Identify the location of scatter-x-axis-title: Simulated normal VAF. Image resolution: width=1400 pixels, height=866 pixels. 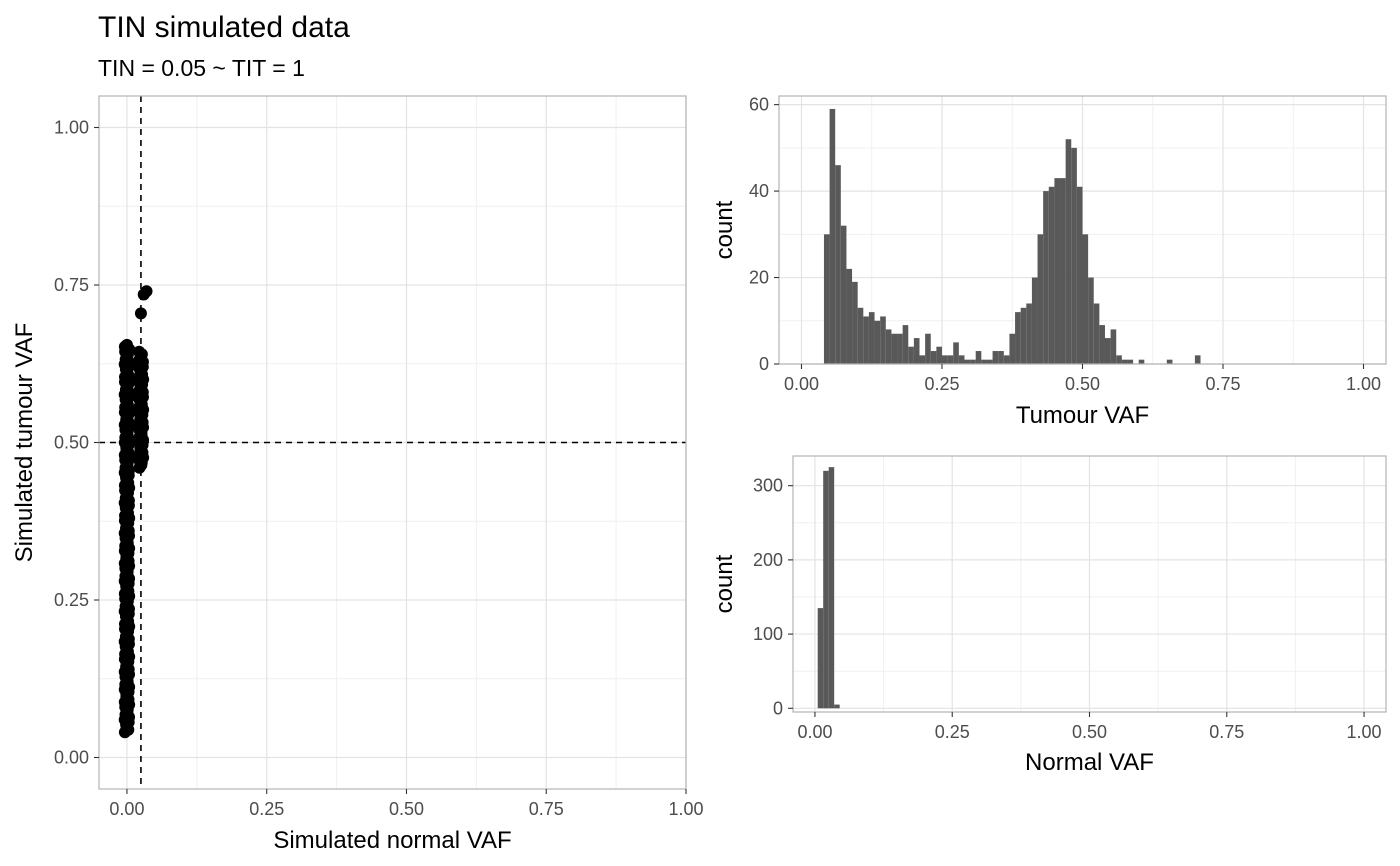
(392, 840).